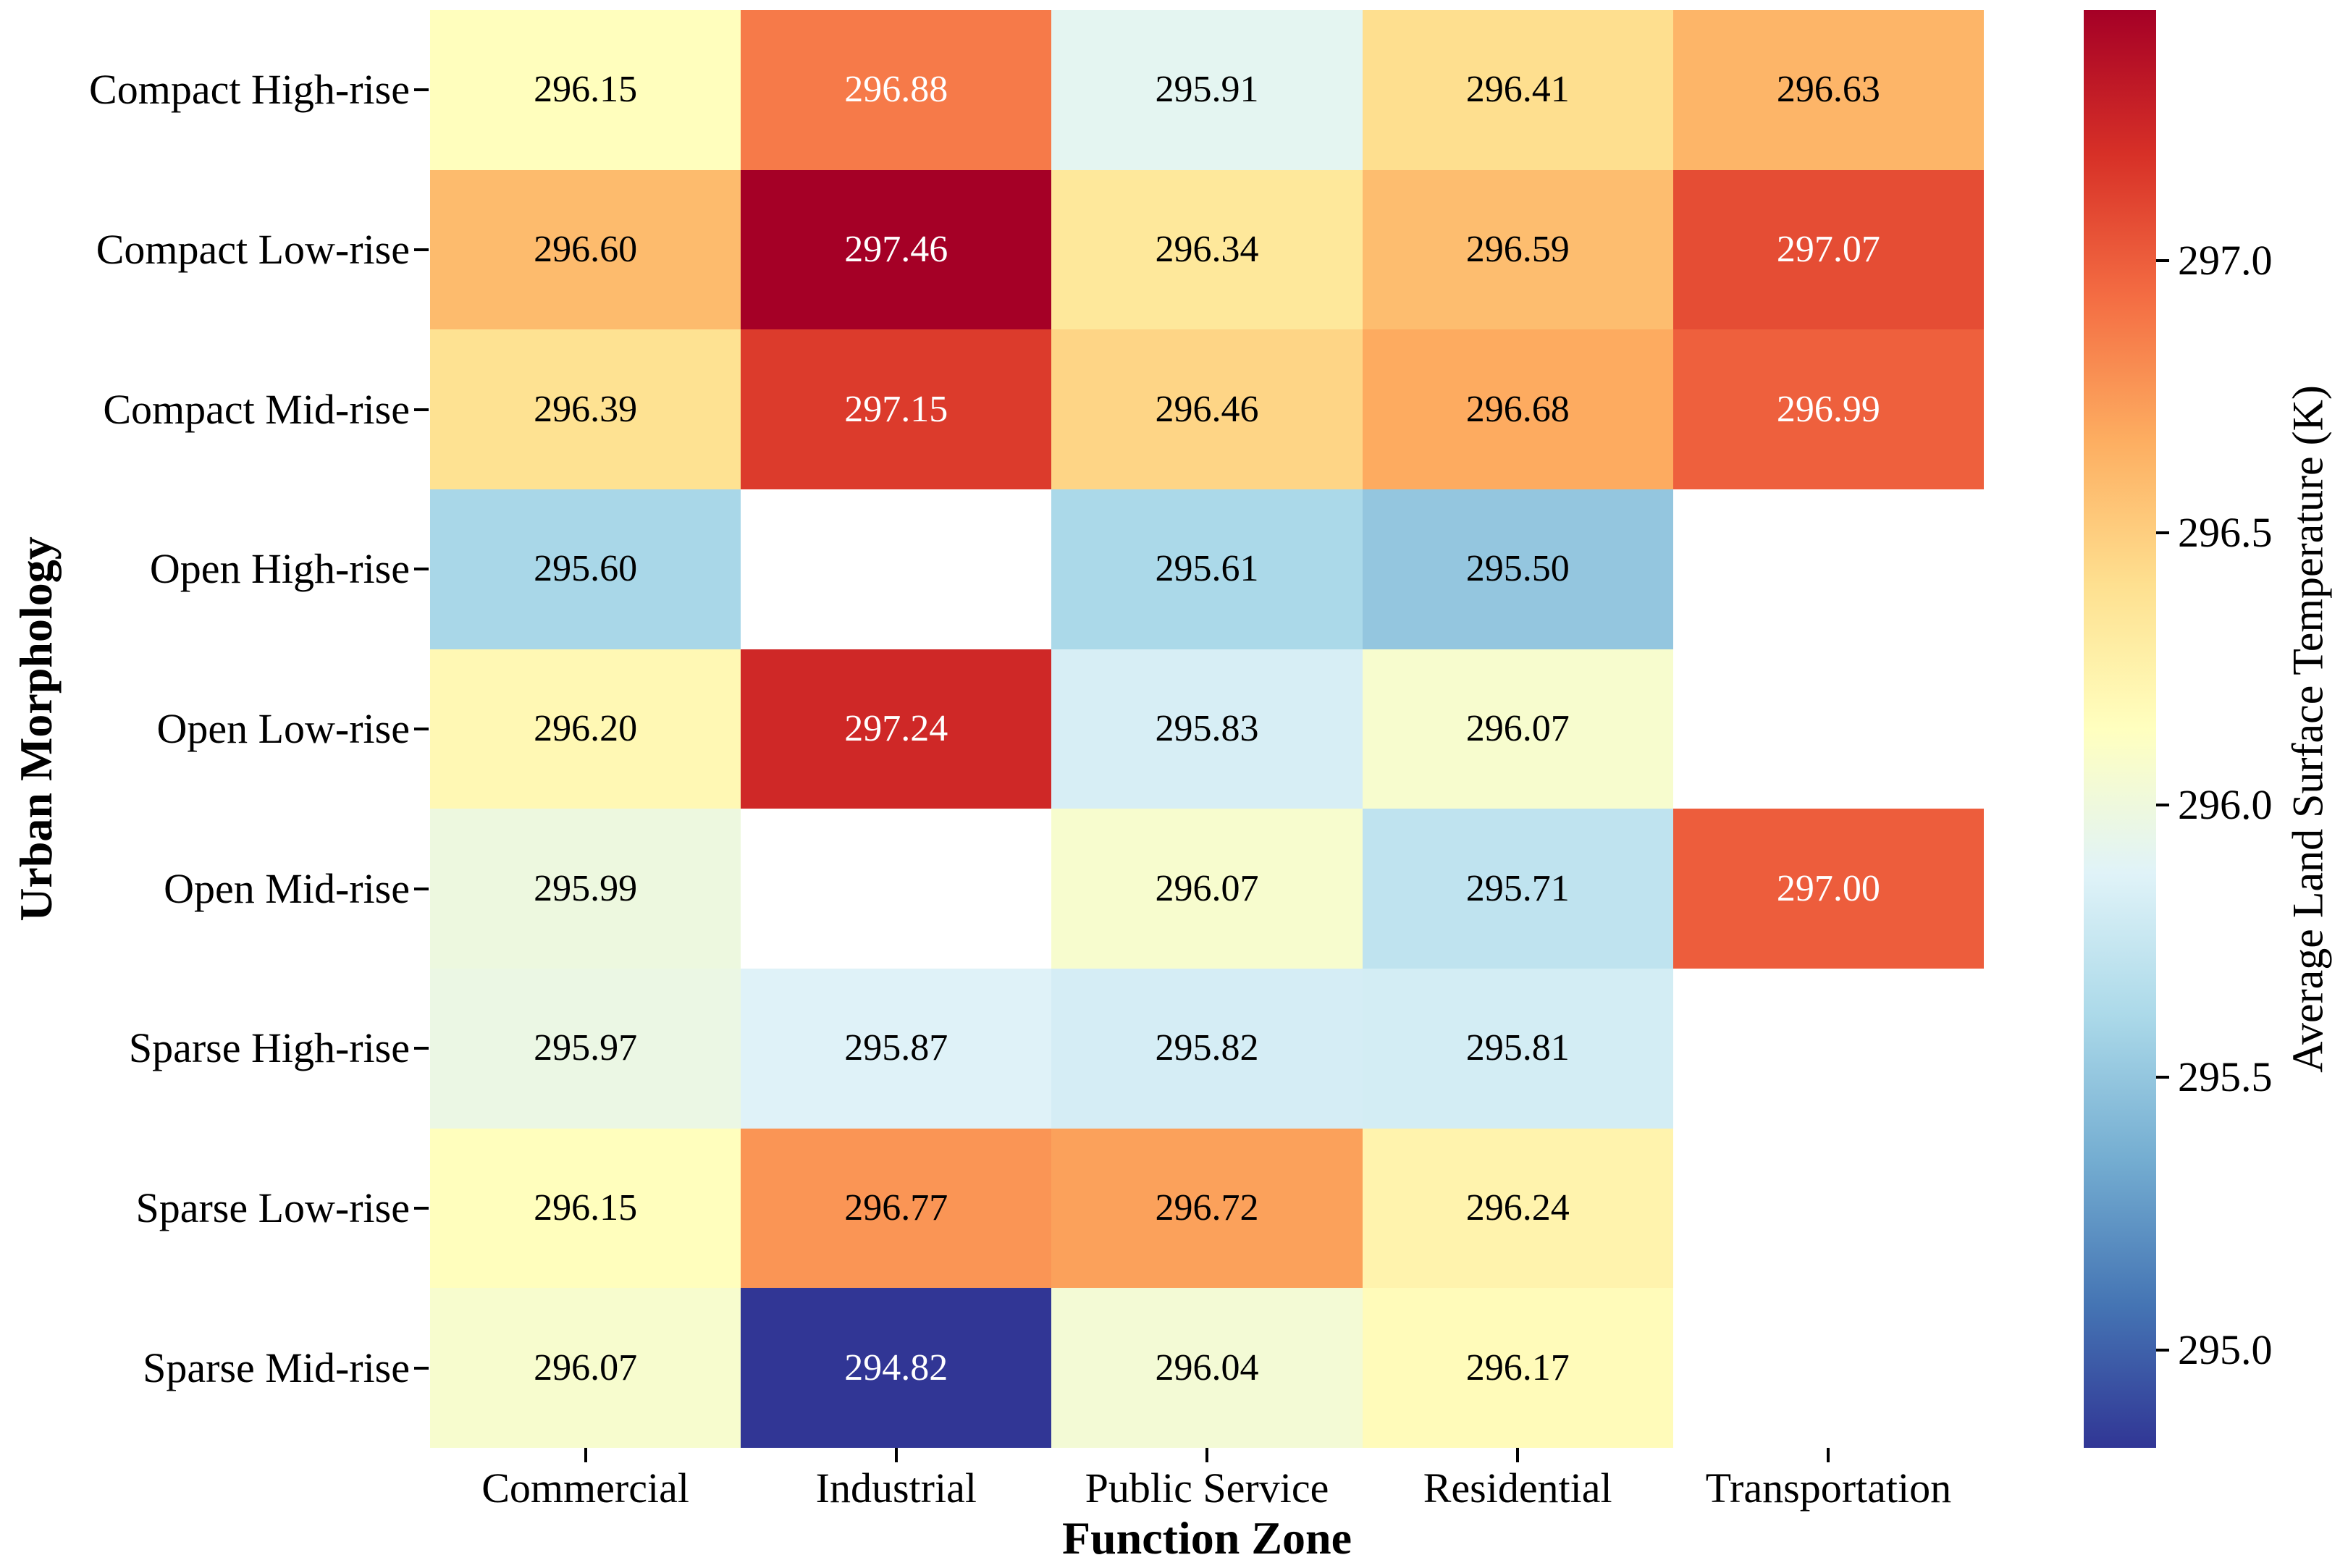 The image size is (2348, 1568). I want to click on cell-value: 296.60, so click(586, 249).